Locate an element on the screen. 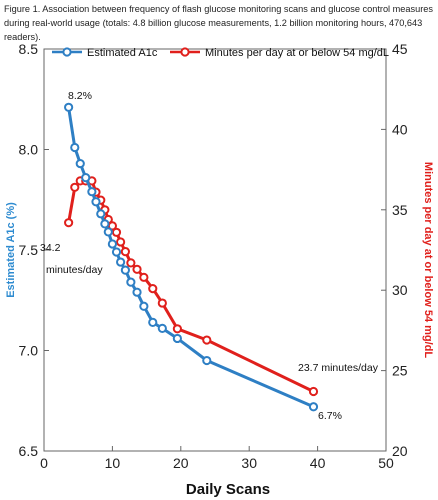 The width and height of the screenshot is (438, 500). legend-a1c-marker is located at coordinates (67, 52).